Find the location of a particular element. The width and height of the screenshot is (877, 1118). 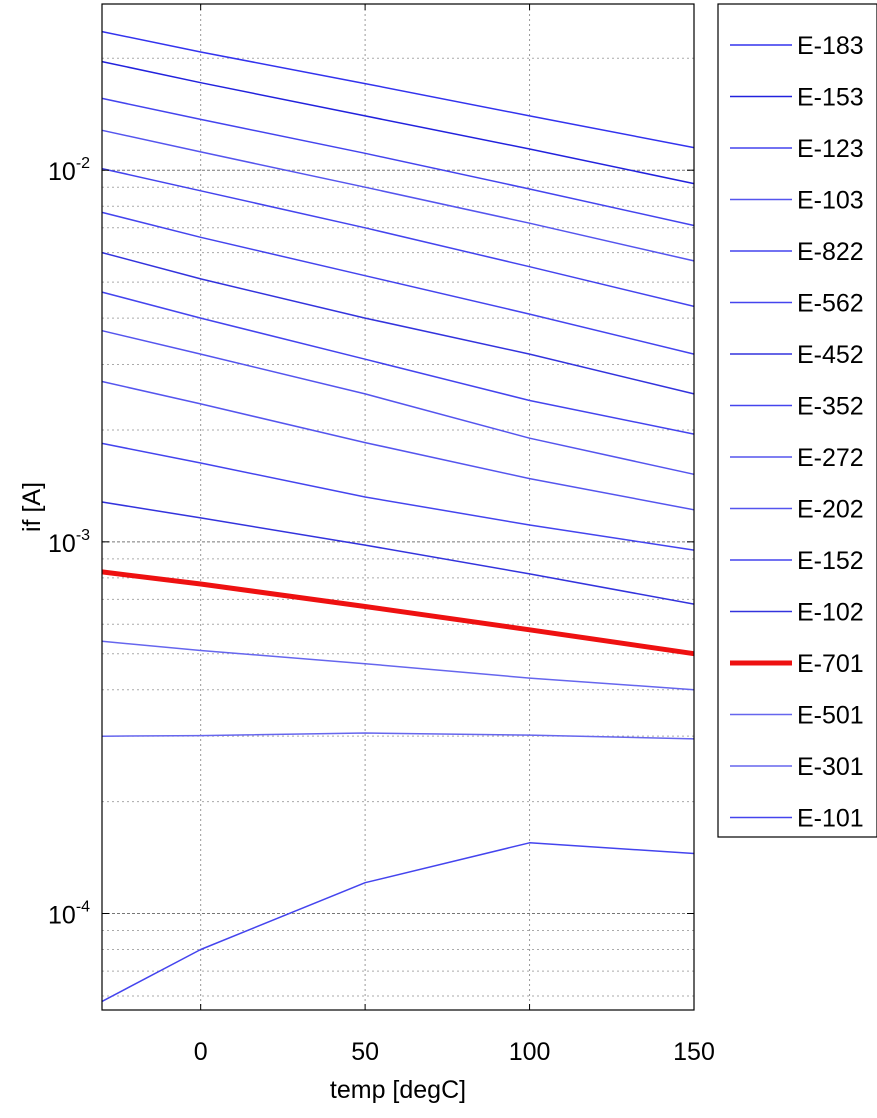

x-tick-label: 0 is located at coordinates (201, 1052).